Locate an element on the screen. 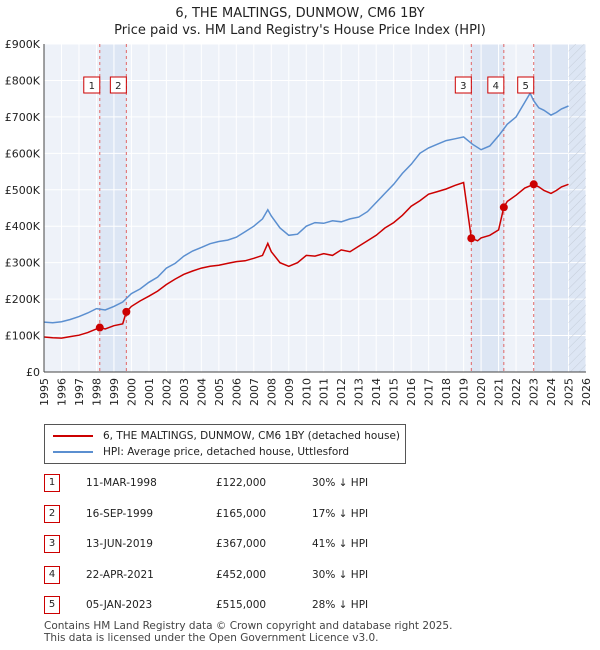  sale-date: 22-APR-2021 is located at coordinates (120, 575).